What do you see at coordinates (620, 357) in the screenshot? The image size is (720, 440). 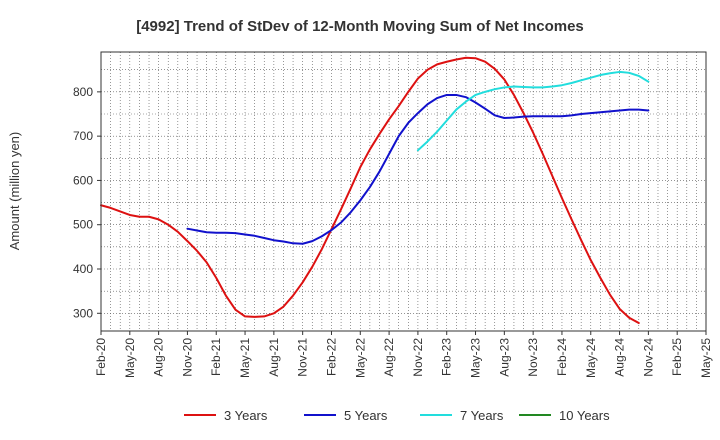 I see `x-tick-label: Aug-24` at bounding box center [620, 357].